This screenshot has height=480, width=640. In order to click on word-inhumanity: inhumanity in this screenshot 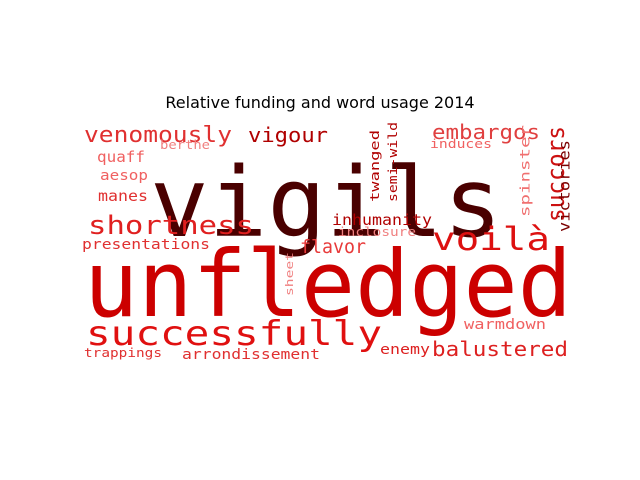, I will do `click(382, 220)`.